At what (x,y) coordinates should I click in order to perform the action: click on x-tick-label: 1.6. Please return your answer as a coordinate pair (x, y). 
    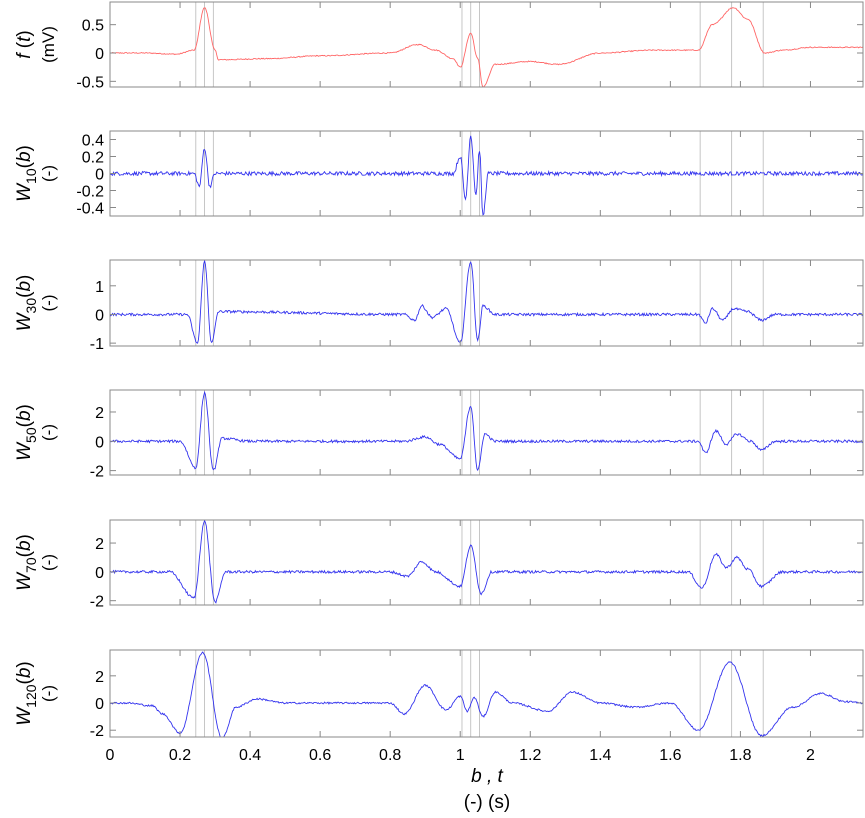
    Looking at the image, I should click on (670, 755).